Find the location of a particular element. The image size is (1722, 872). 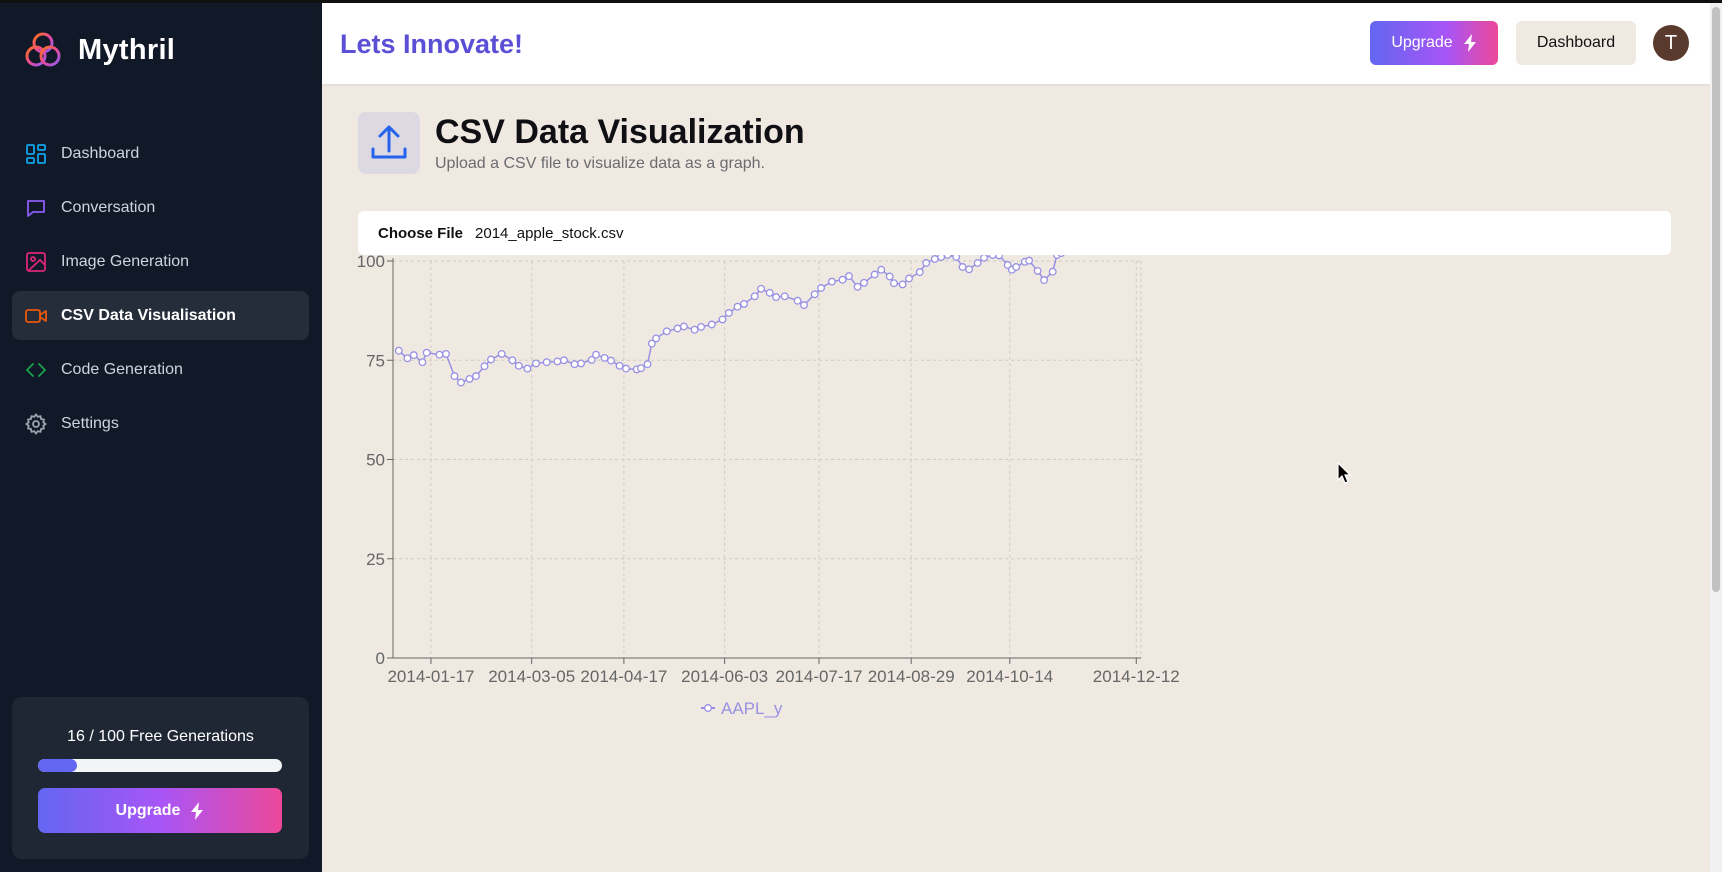

sidebar-item-code-generation: Code Generation is located at coordinates (160, 369).